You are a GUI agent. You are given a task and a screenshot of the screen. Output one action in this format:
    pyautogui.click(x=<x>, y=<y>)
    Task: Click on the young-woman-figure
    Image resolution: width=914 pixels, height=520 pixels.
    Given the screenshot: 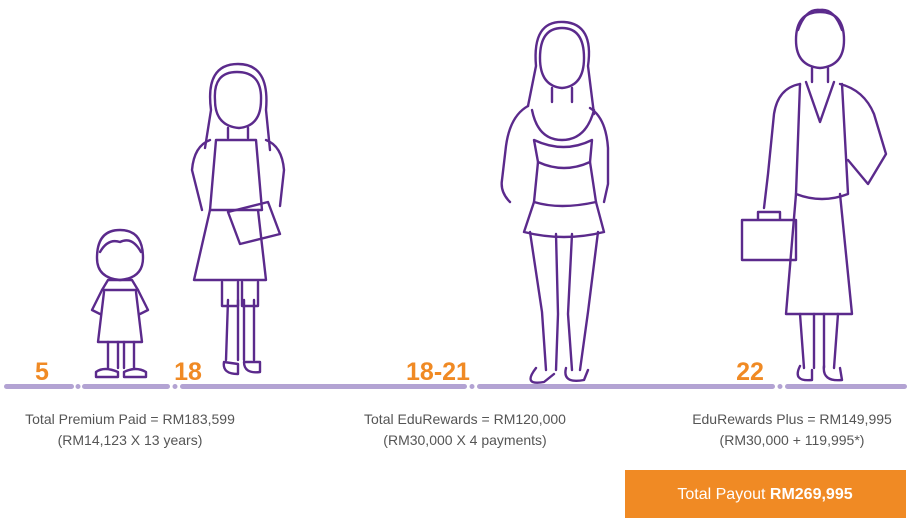 What is the action you would take?
    pyautogui.click(x=555, y=202)
    